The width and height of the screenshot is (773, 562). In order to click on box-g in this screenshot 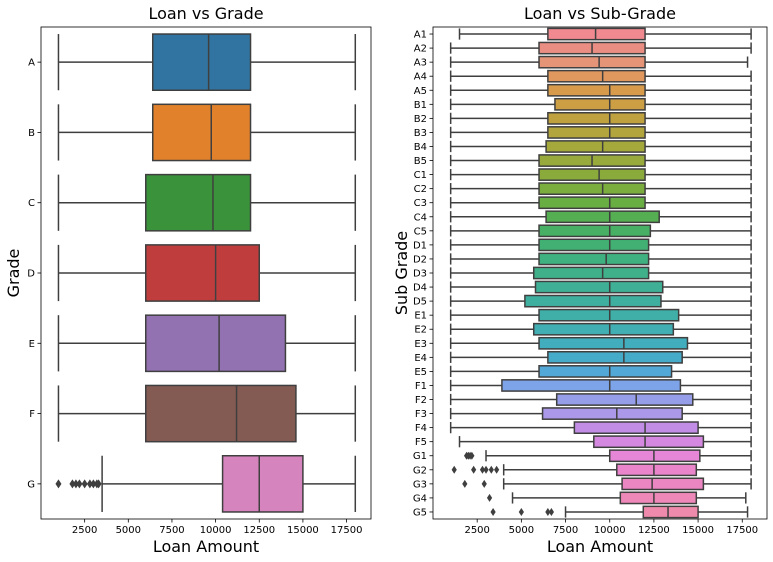, I will do `click(262, 483)`.